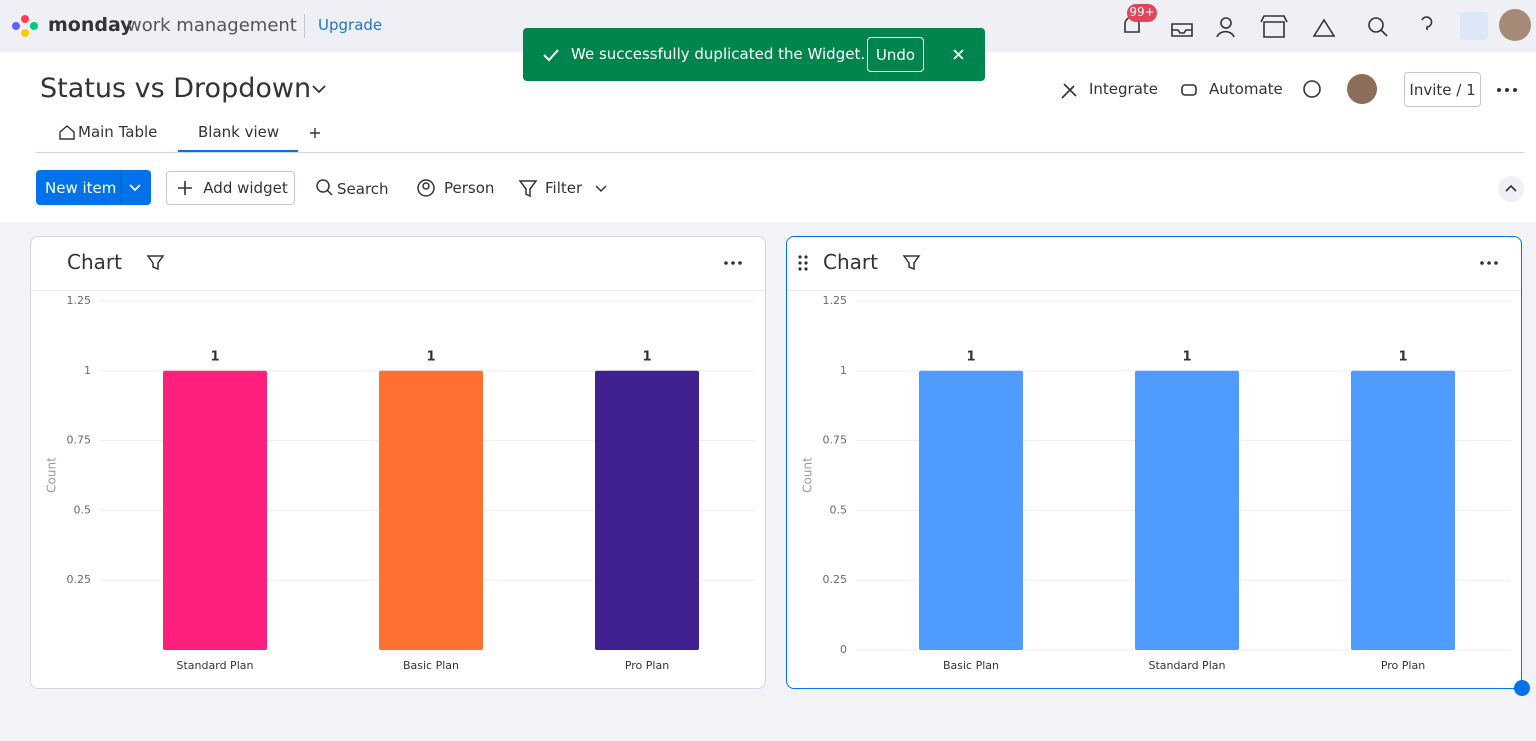 This screenshot has width=1536, height=741. I want to click on tab-underline, so click(238, 151).